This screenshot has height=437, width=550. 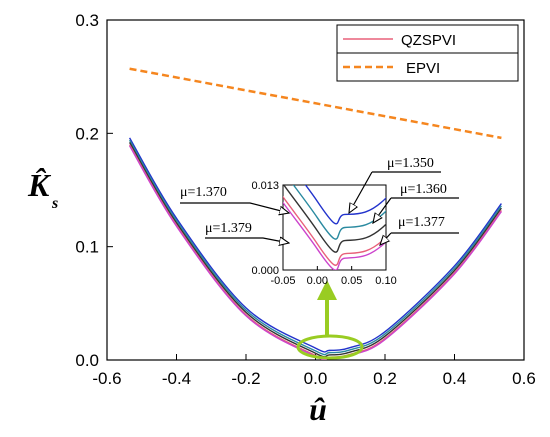 I want to click on mu-label-1377: μ=1.377, so click(x=421, y=222).